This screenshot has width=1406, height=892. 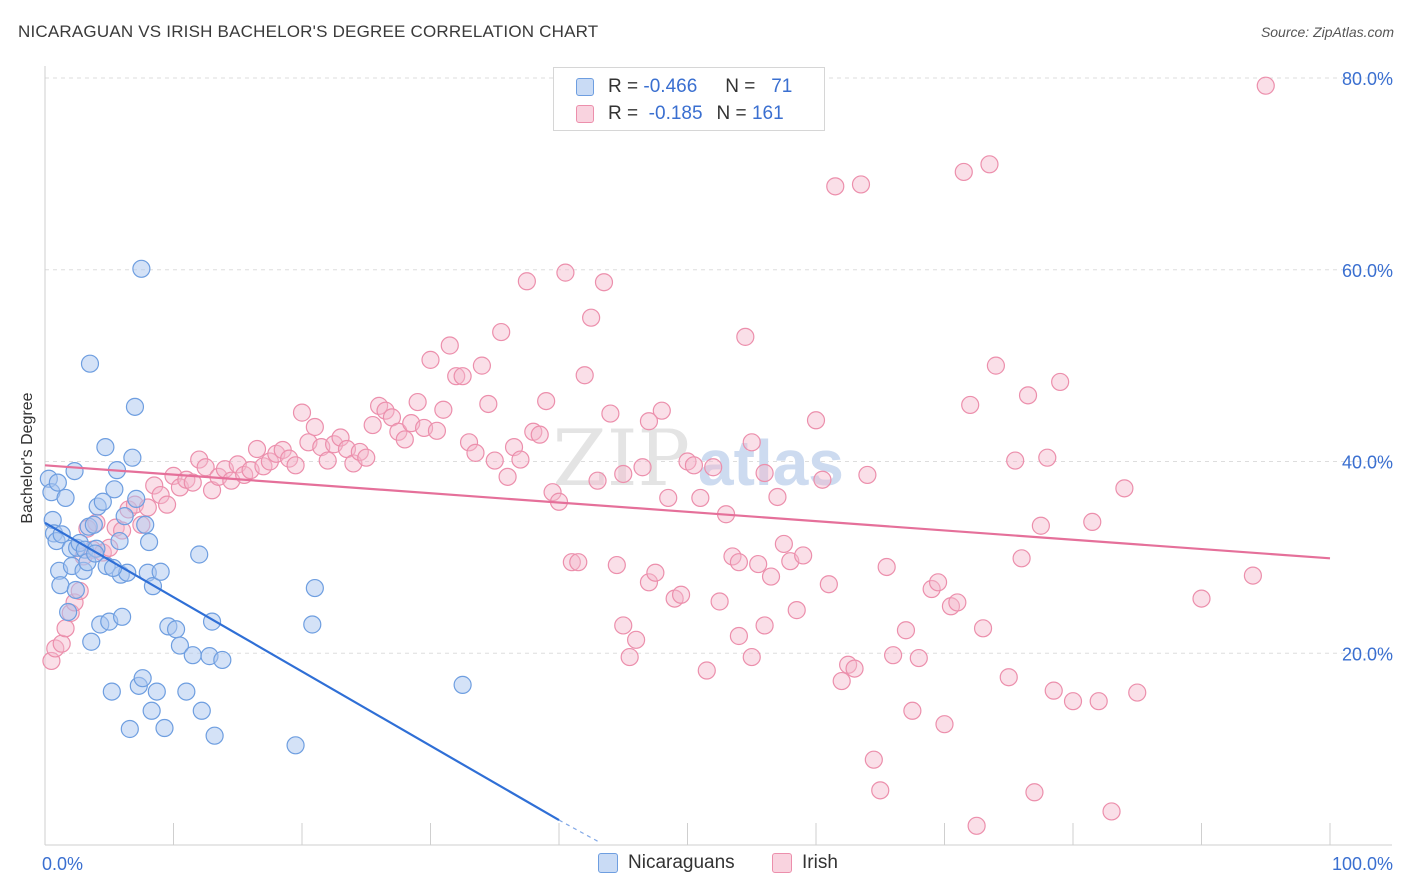 I want to click on x-tick-label-min: 0.0%, so click(x=62, y=864).